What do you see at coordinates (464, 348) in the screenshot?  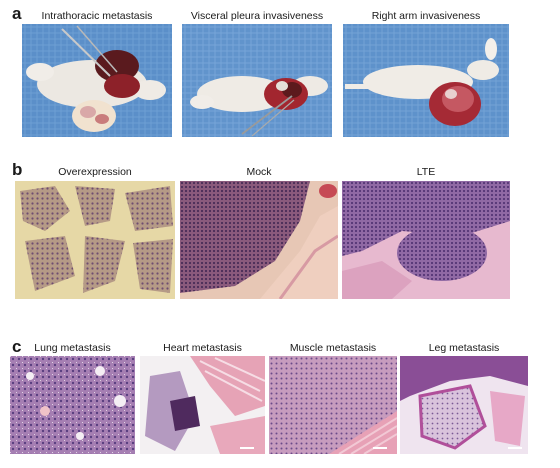 I see `caption-leg-metastasis: Leg metastasis` at bounding box center [464, 348].